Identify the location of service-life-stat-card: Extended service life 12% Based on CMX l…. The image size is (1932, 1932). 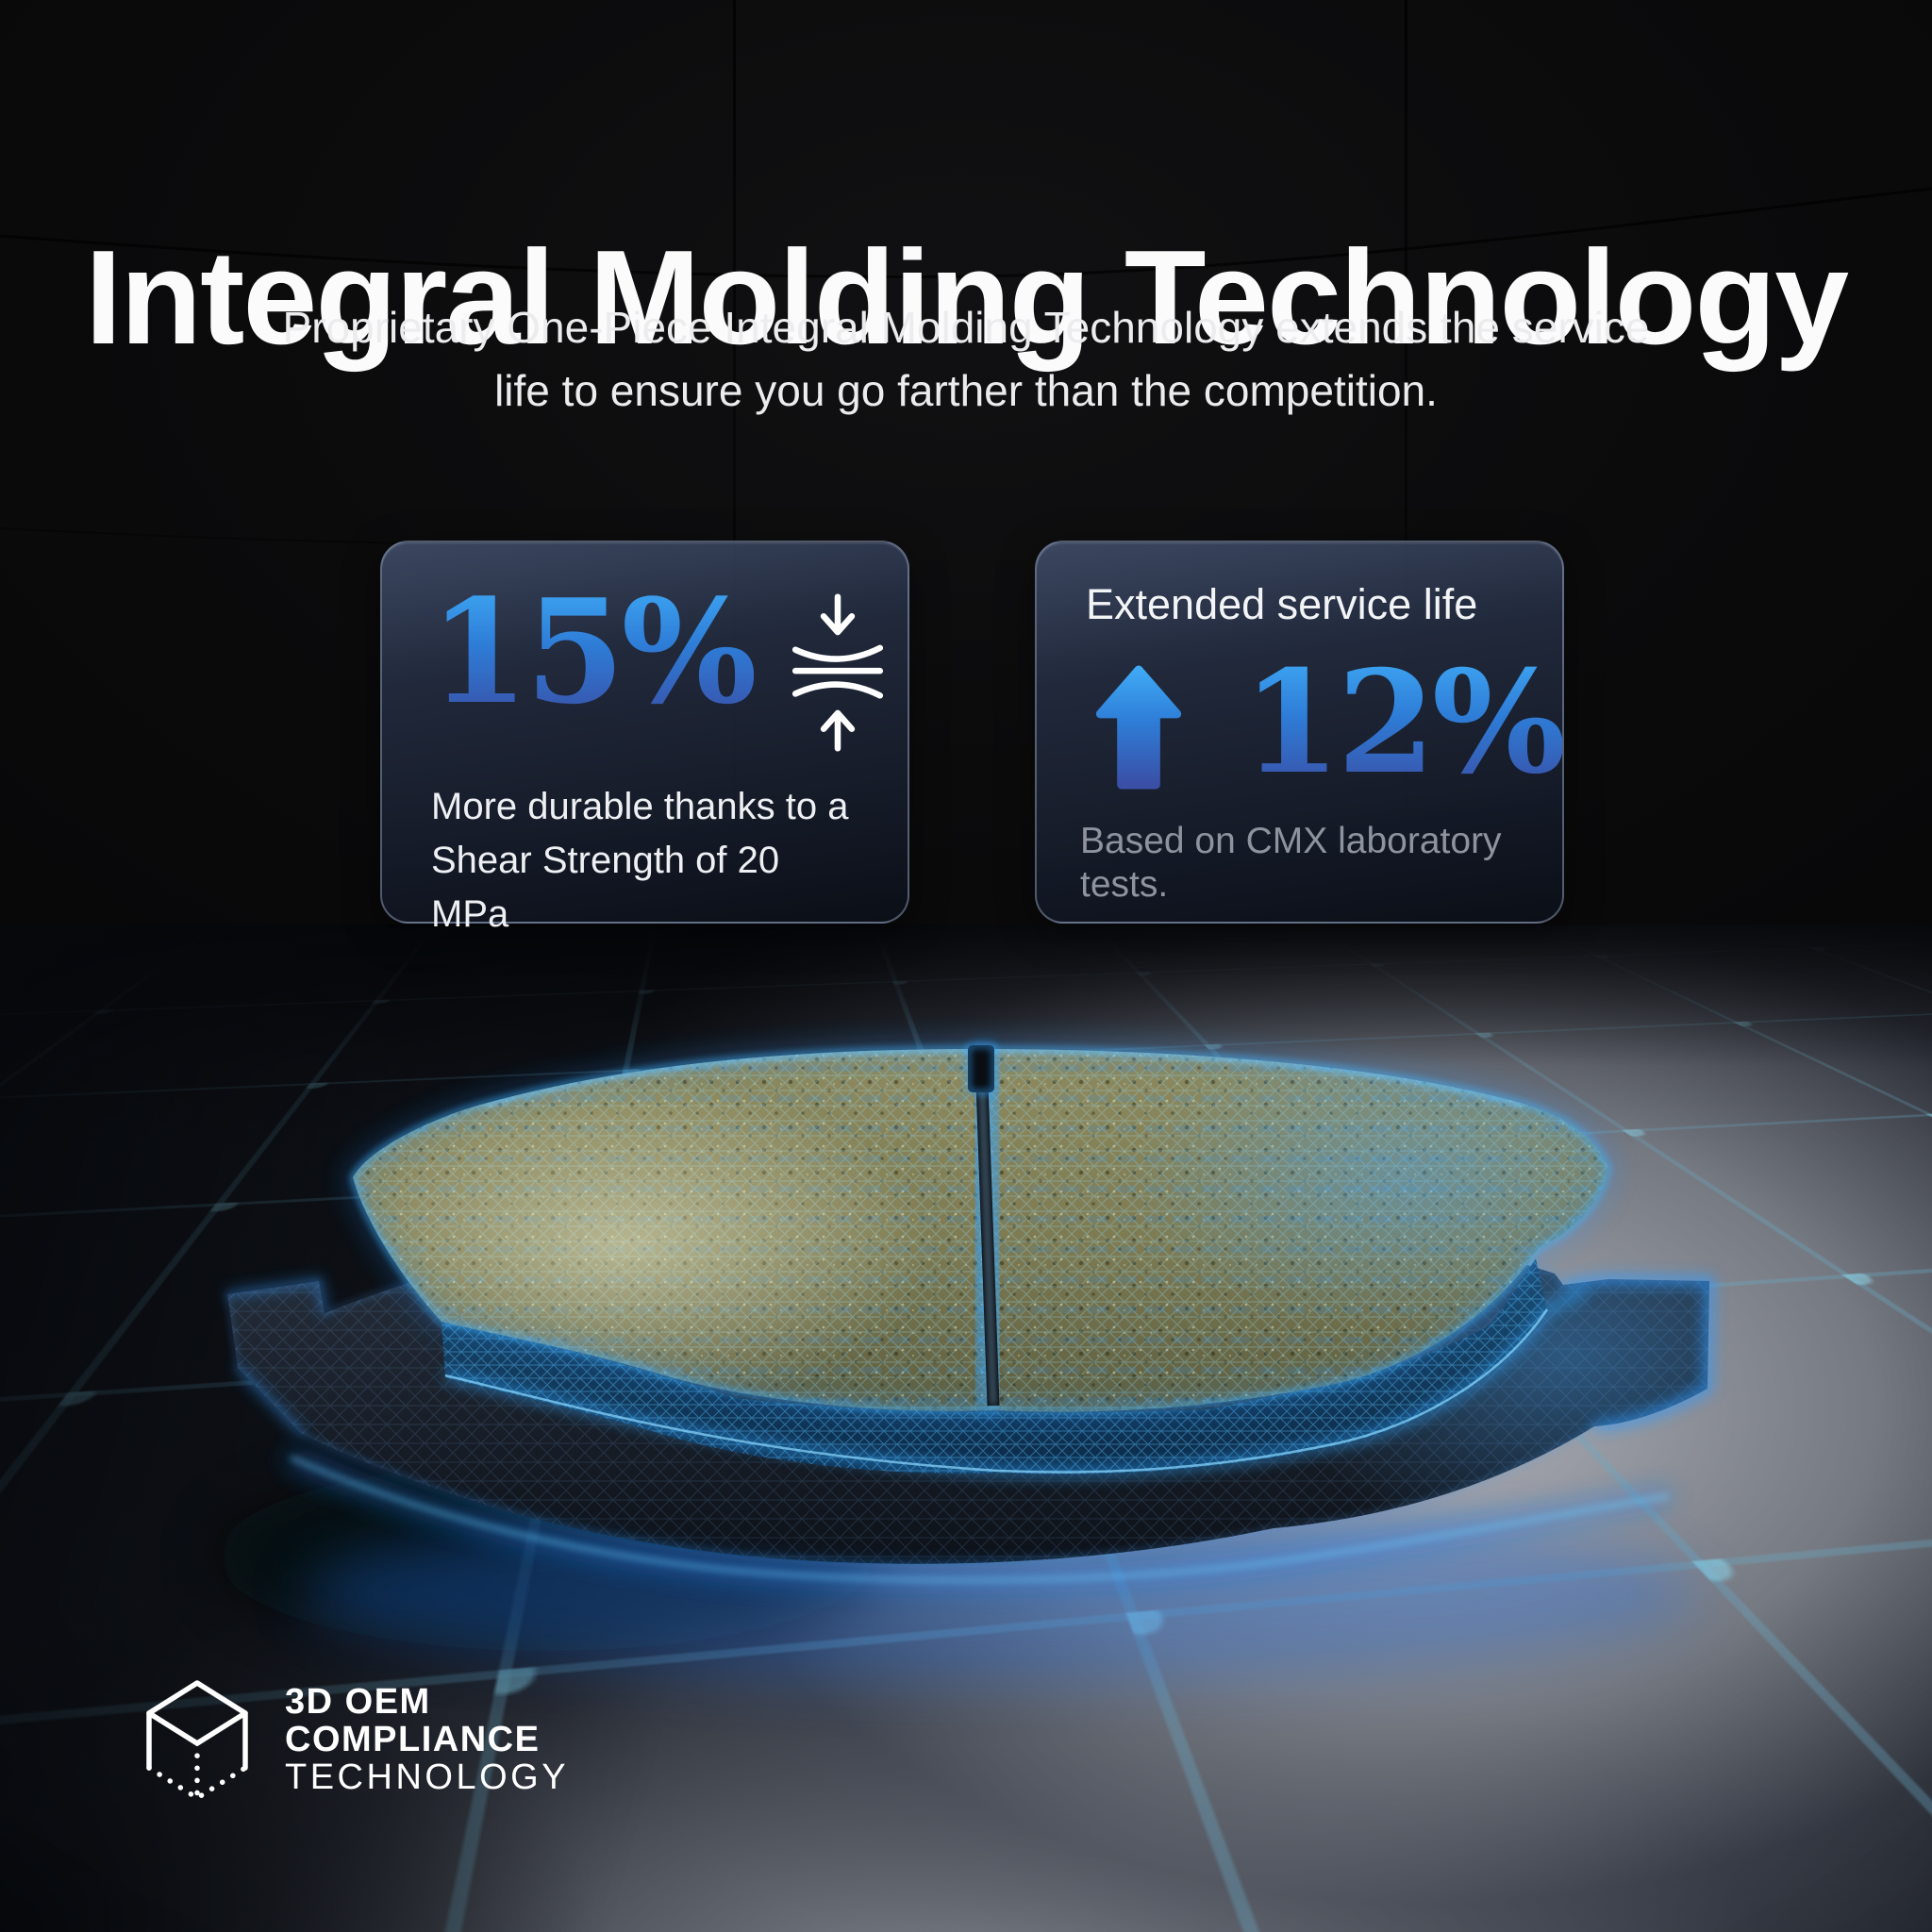
(1300, 732).